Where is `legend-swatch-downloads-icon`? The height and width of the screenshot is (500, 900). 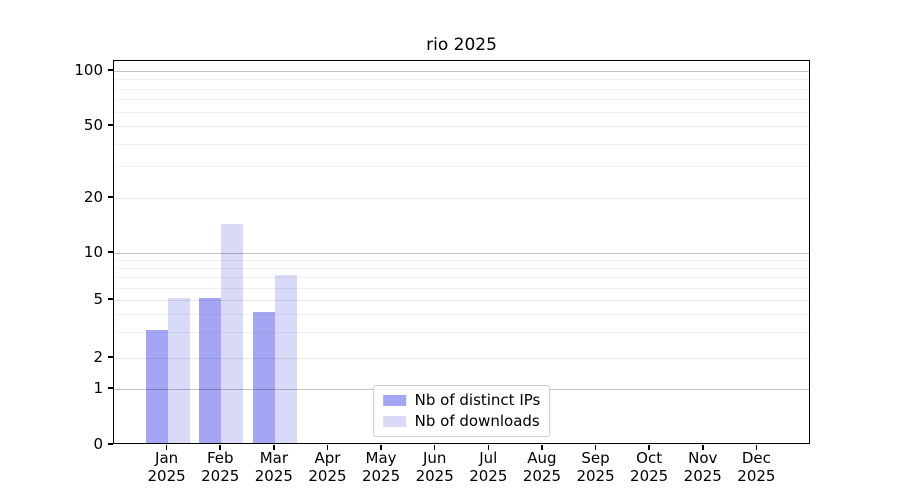 legend-swatch-downloads-icon is located at coordinates (394, 421).